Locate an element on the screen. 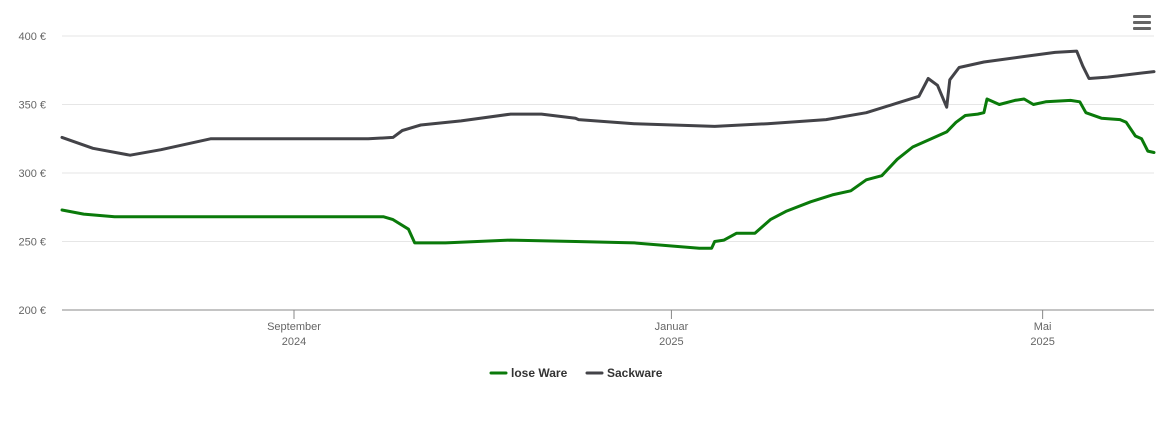 The image size is (1164, 443). y-tick-label: 250 € is located at coordinates (32, 243).